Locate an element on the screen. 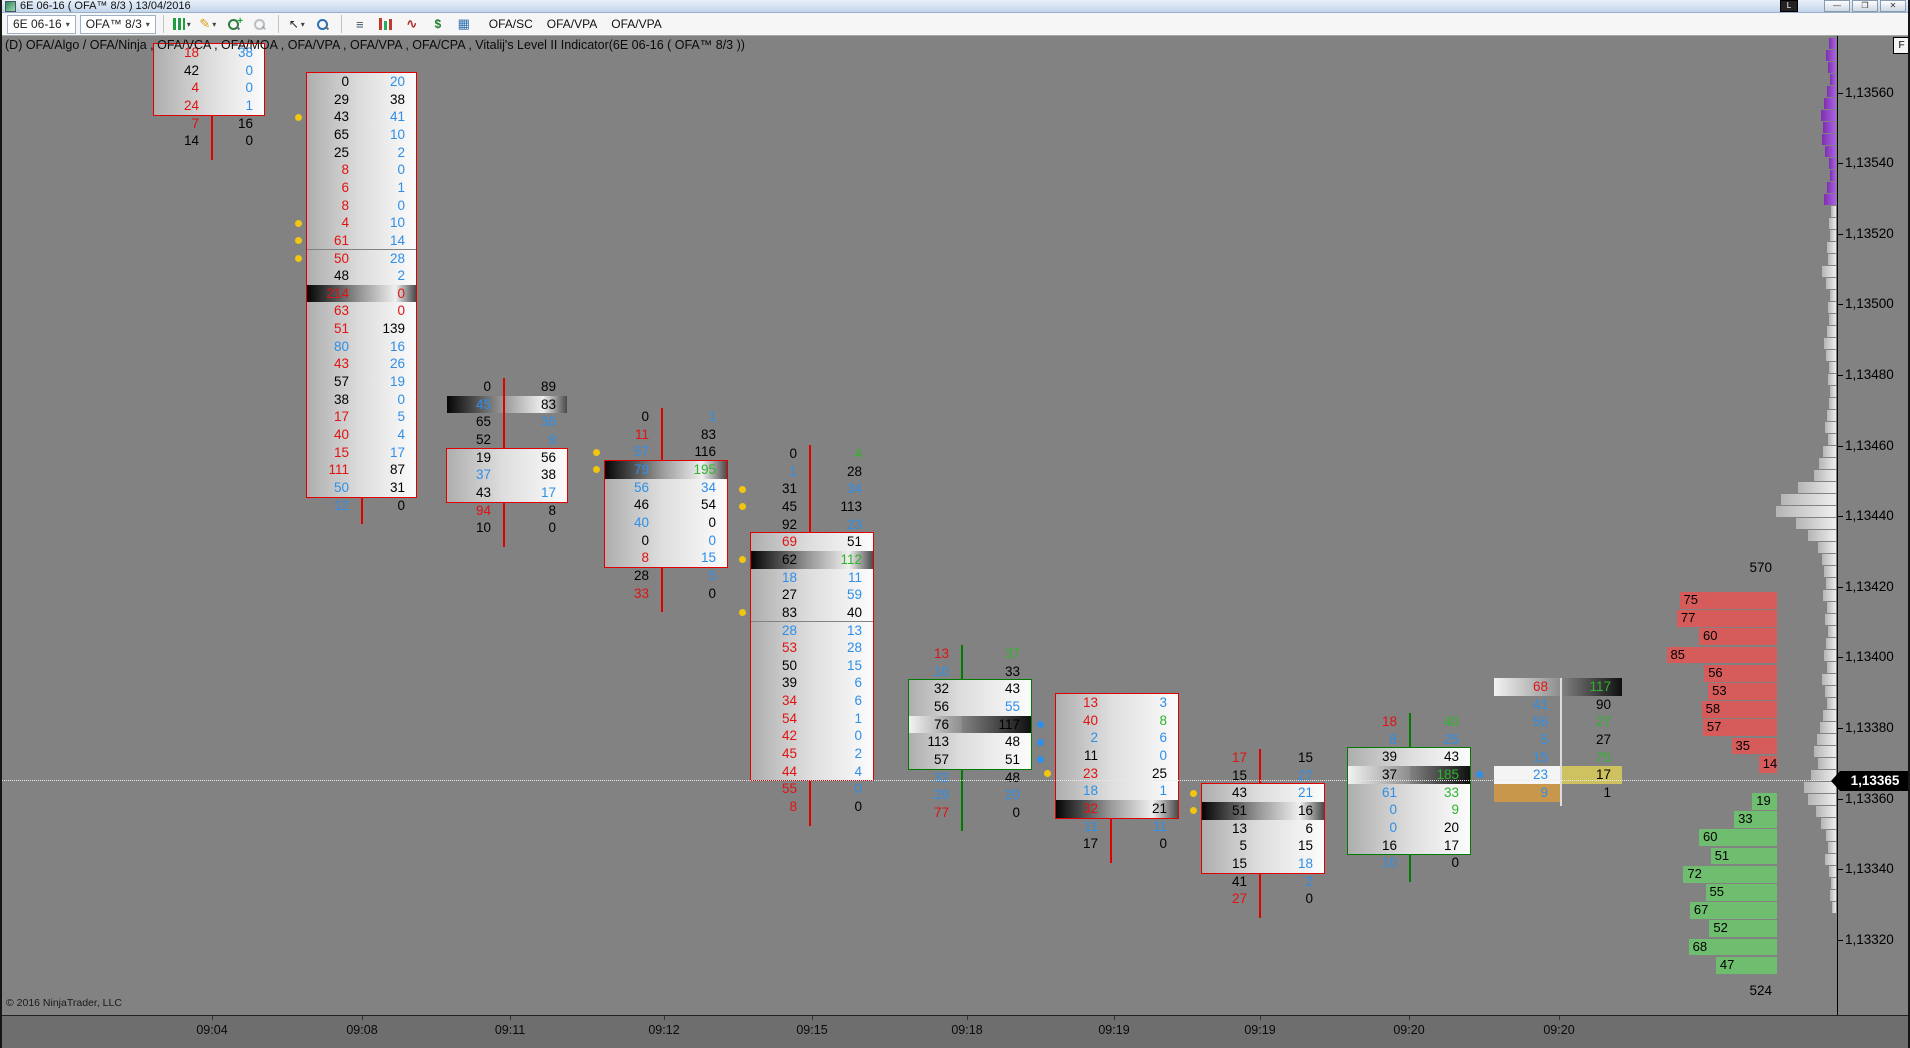  cursor-tool-button: ↖ ▾ is located at coordinates (297, 24).